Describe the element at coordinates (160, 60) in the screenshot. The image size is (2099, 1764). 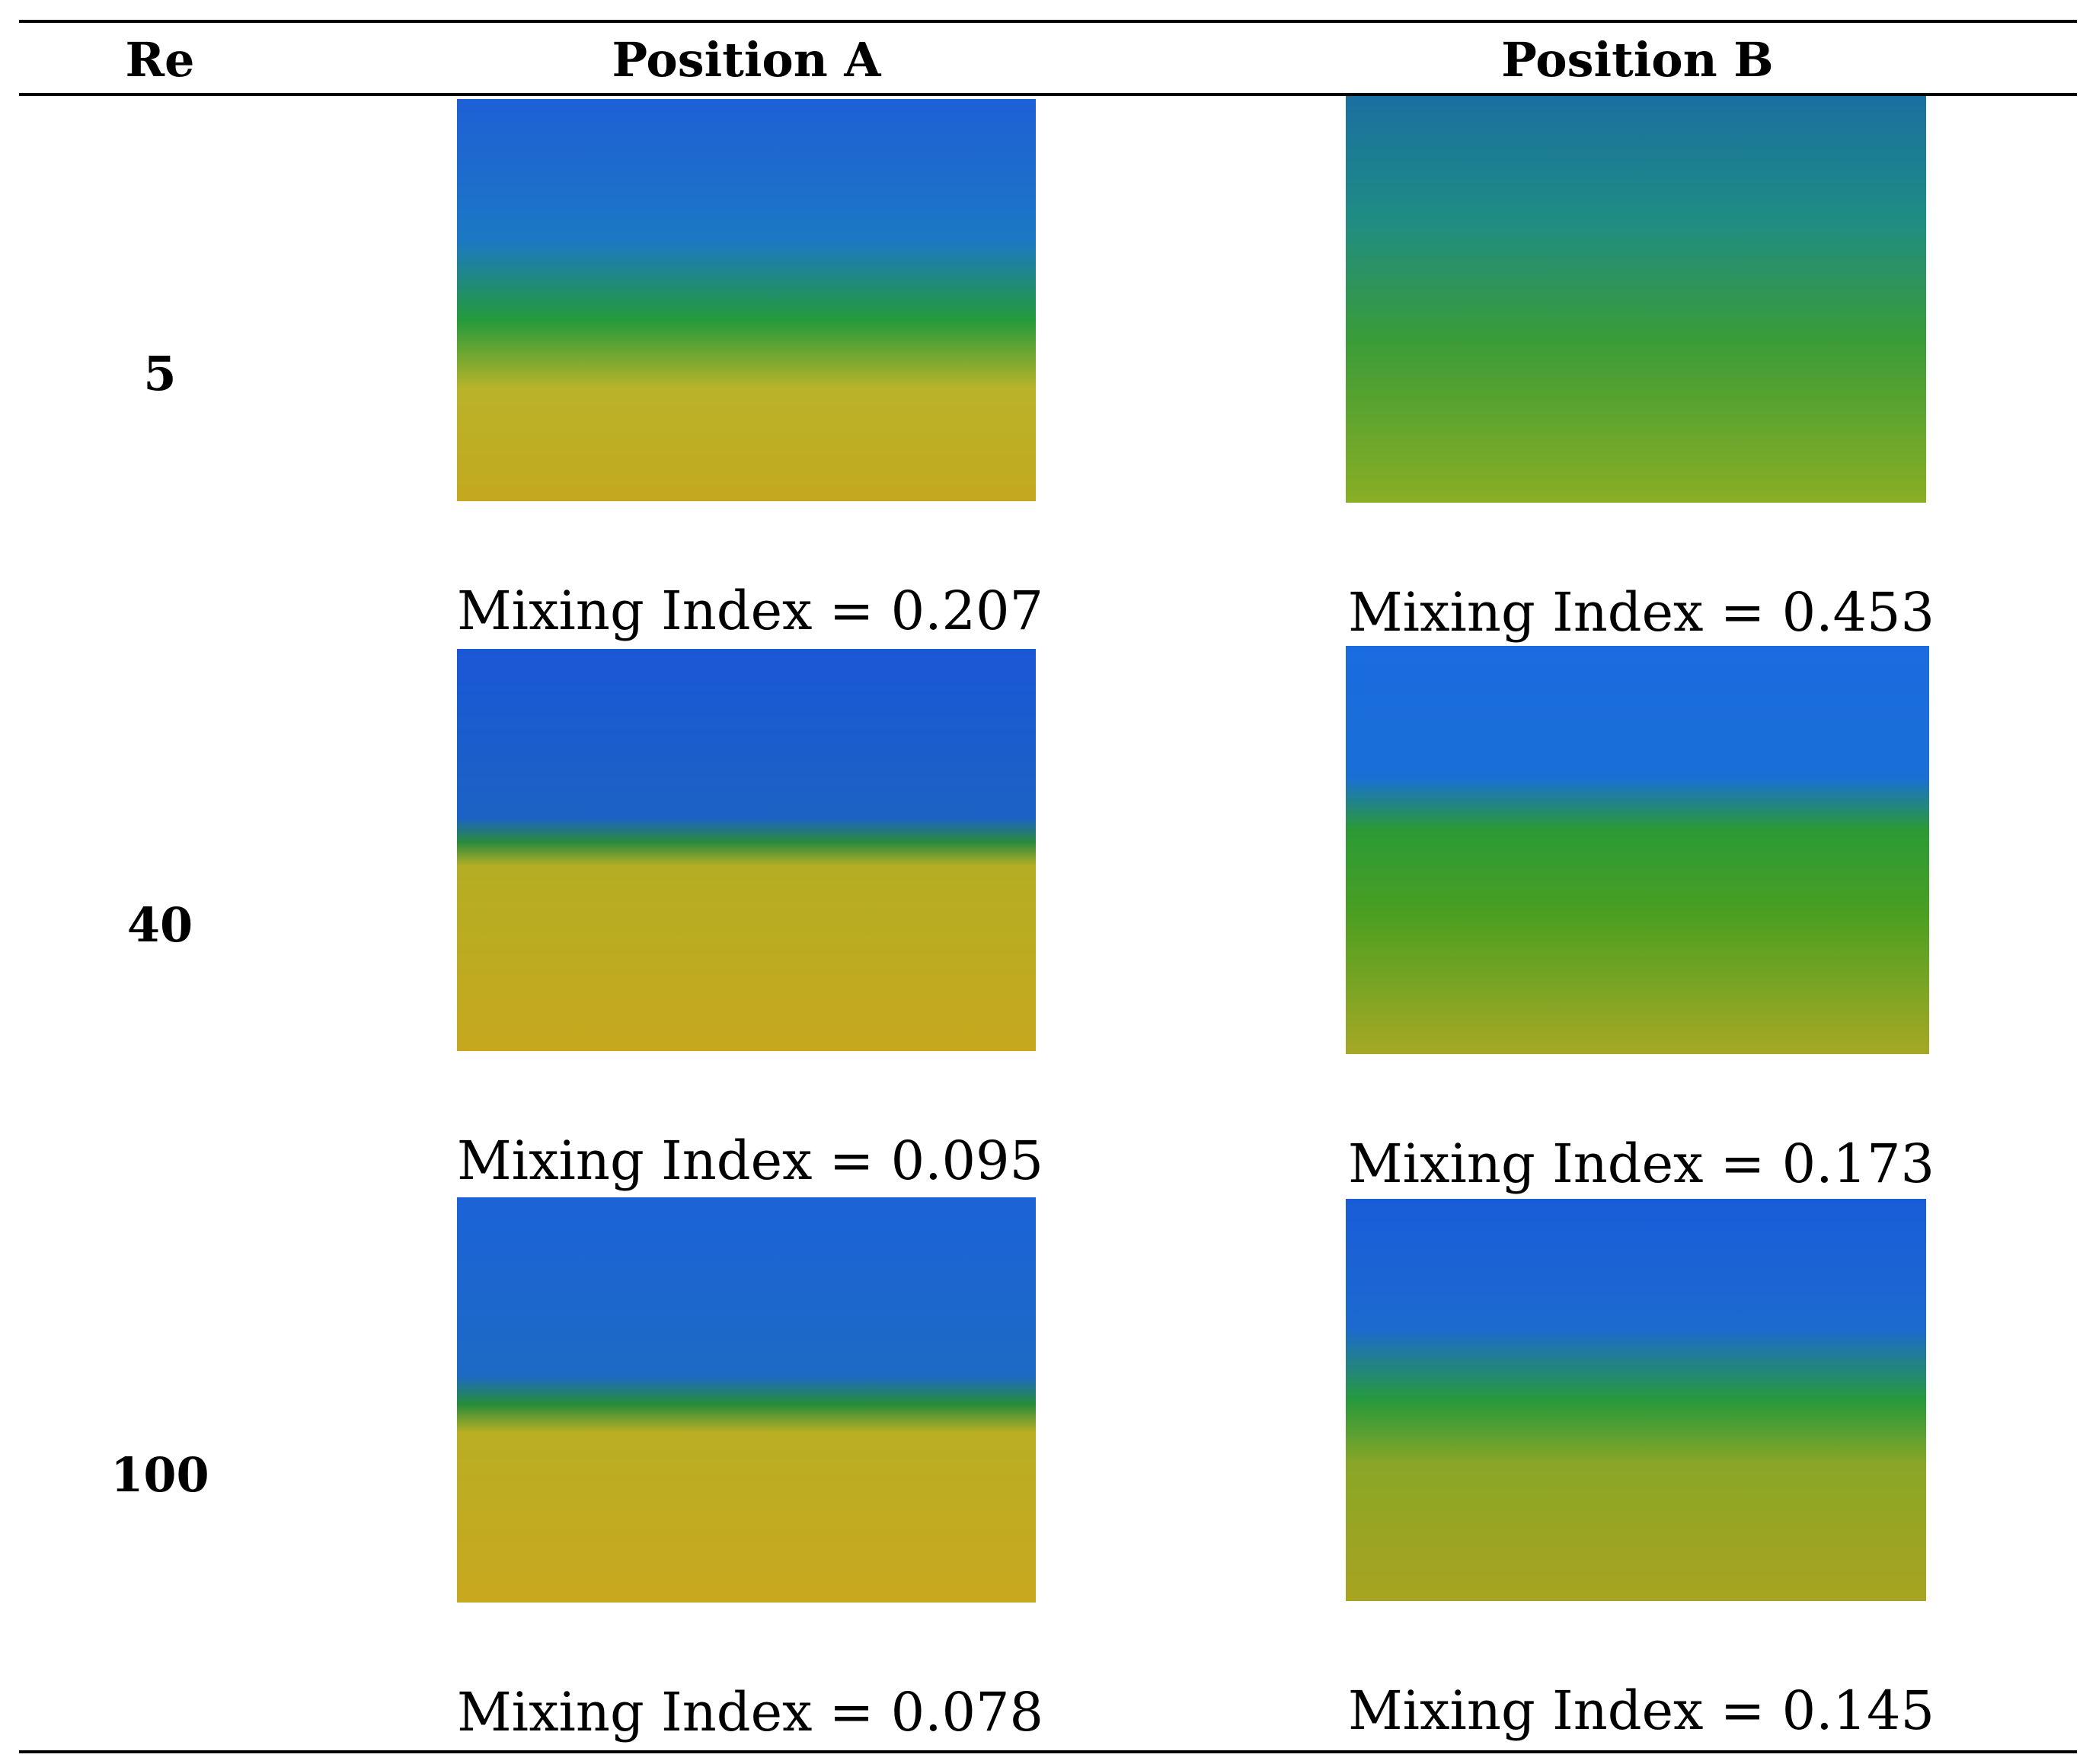
I see `header-re: Re` at that location.